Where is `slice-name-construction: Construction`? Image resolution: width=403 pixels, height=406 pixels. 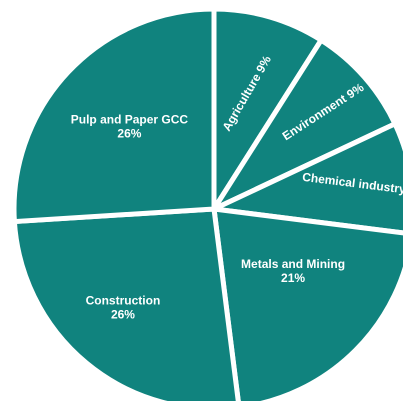 slice-name-construction: Construction is located at coordinates (123, 301).